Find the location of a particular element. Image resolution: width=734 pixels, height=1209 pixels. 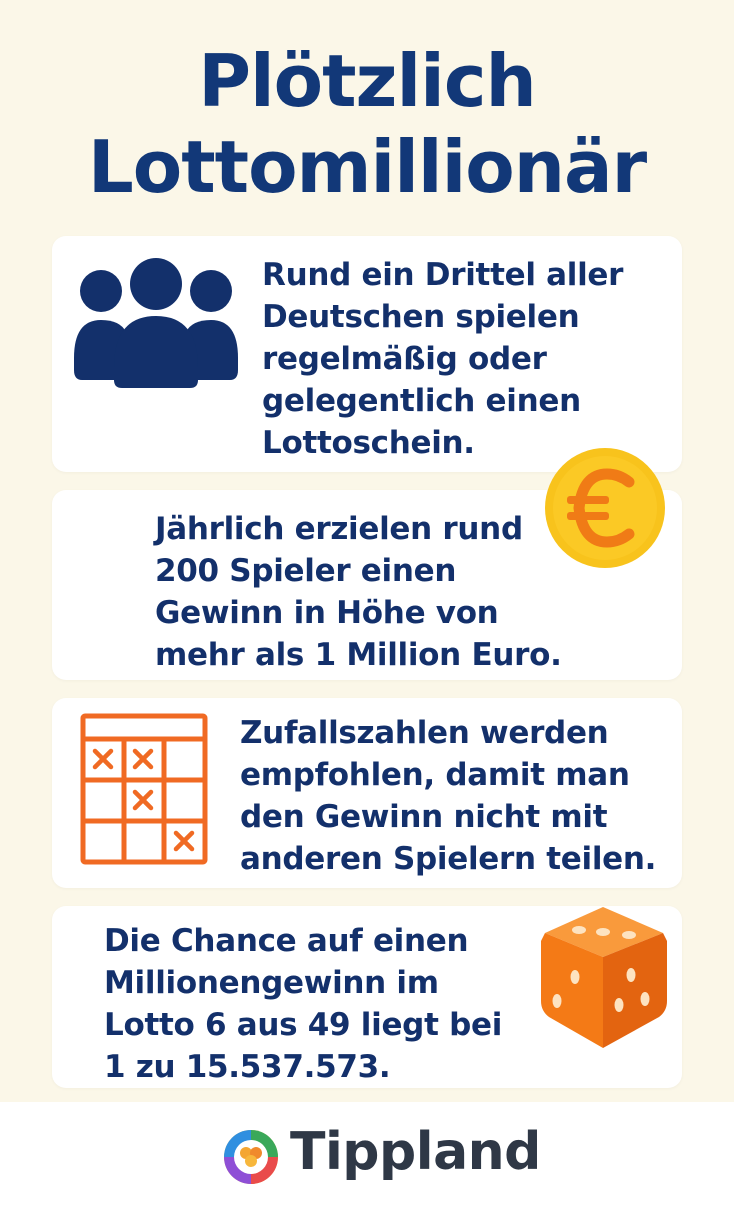

clover-logo-icon is located at coordinates (251, 1157).